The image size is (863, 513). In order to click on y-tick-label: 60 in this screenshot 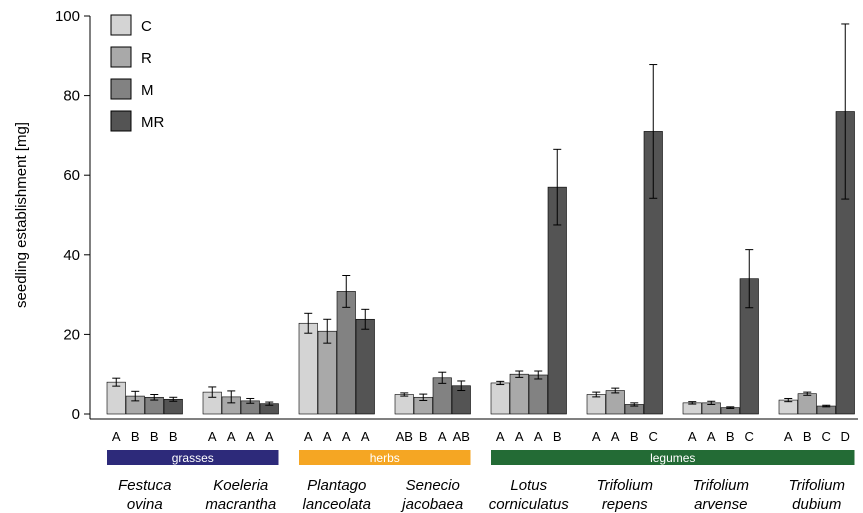, I will do `click(71, 175)`.